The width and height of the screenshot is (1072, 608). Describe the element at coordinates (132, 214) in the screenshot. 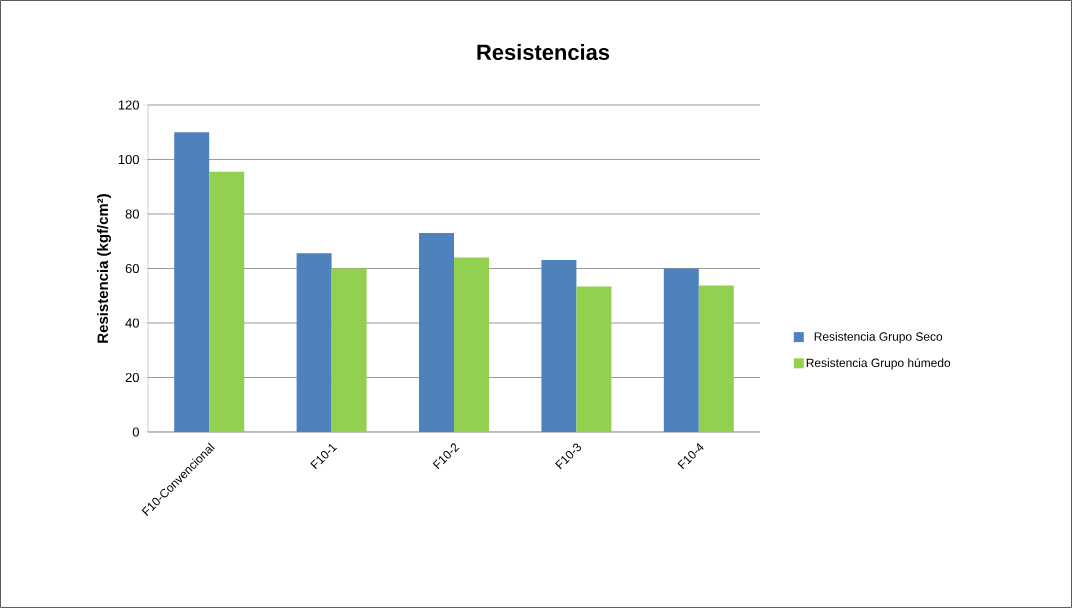

I see `y-tick-label: 80` at that location.